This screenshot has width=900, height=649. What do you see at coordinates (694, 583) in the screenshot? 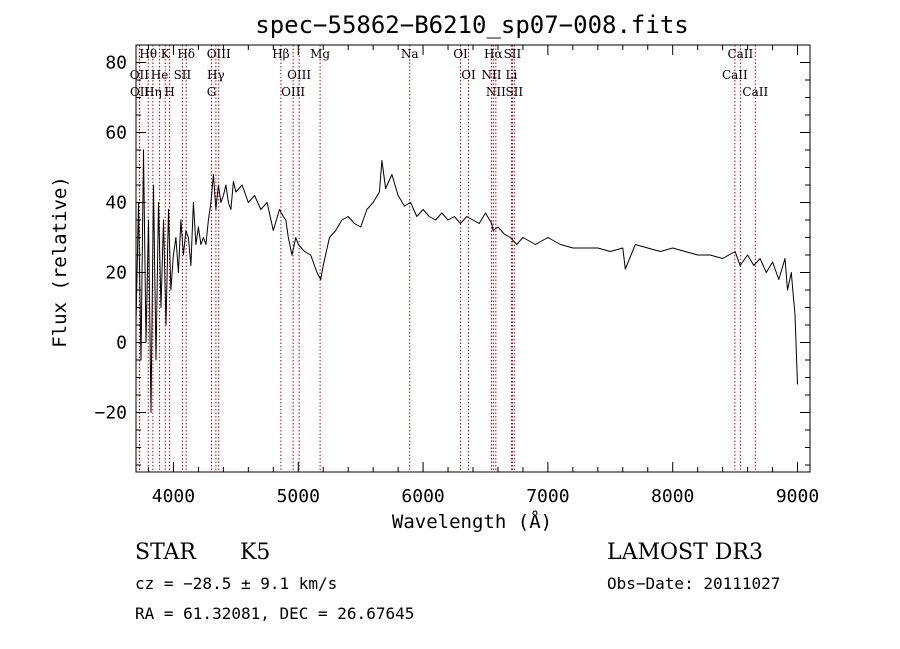
I see `obs-date: Obs−Date: 20111027` at bounding box center [694, 583].